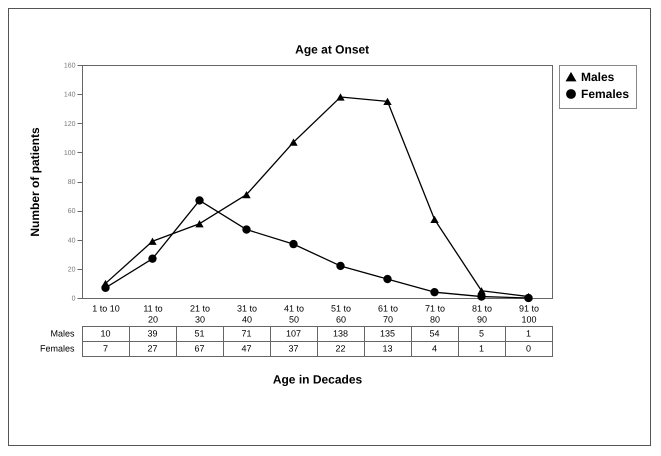  Describe the element at coordinates (105, 333) in the screenshot. I see `data-label: 10` at that location.